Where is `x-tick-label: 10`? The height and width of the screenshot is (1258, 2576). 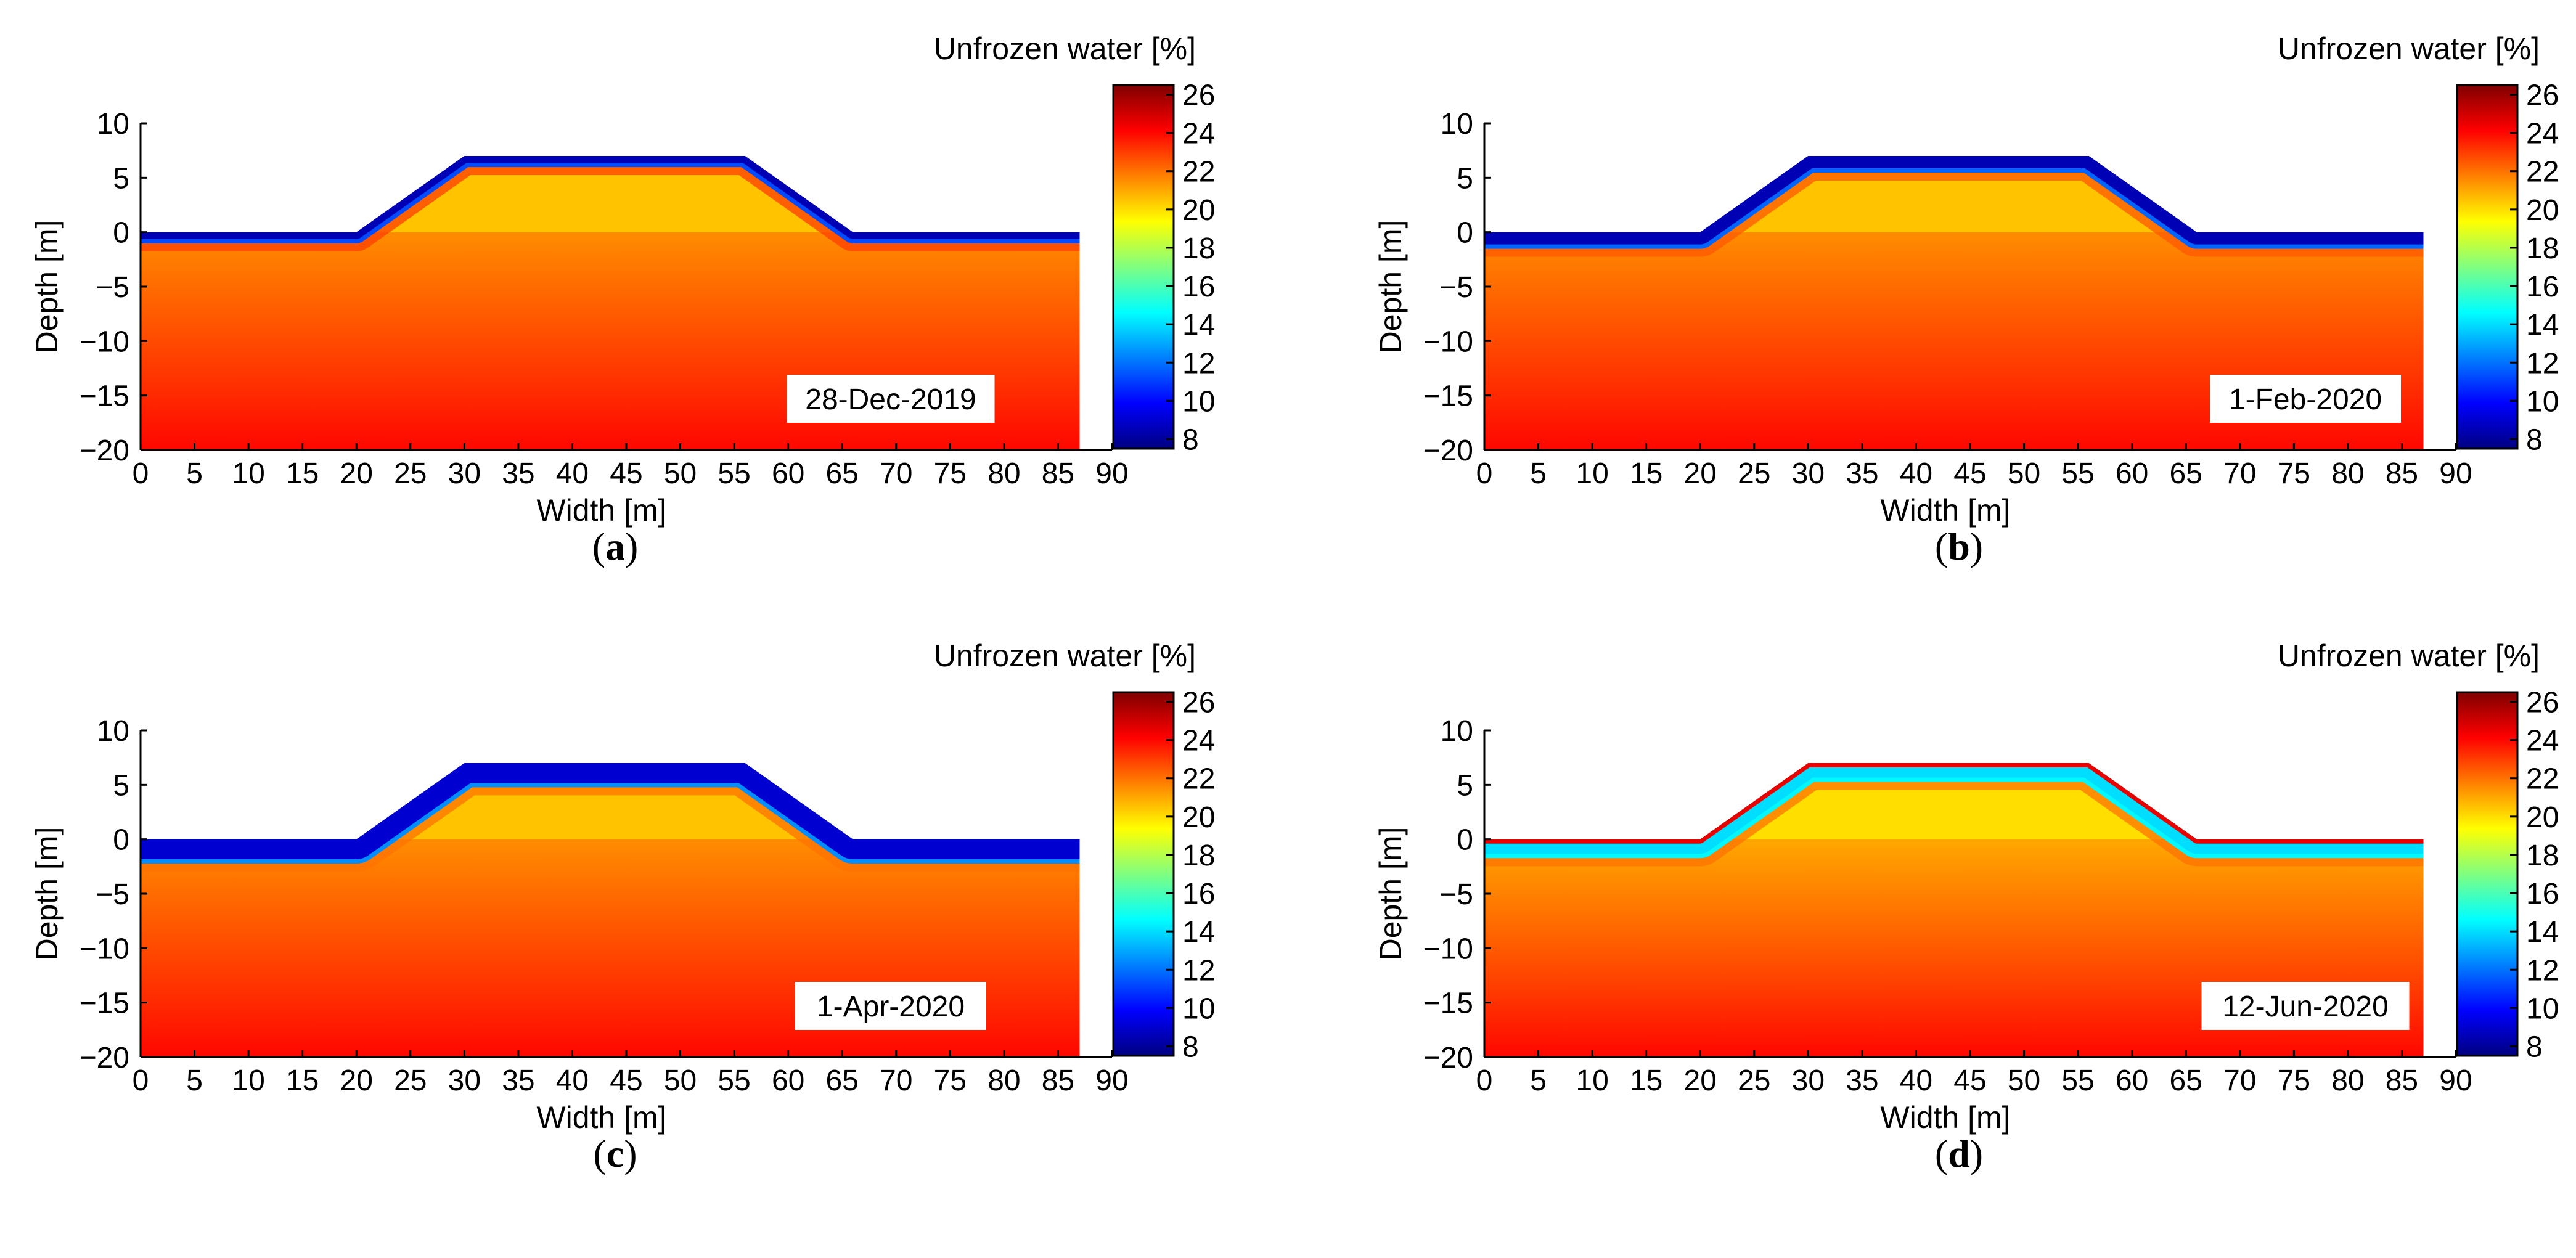
x-tick-label: 10 is located at coordinates (248, 1080).